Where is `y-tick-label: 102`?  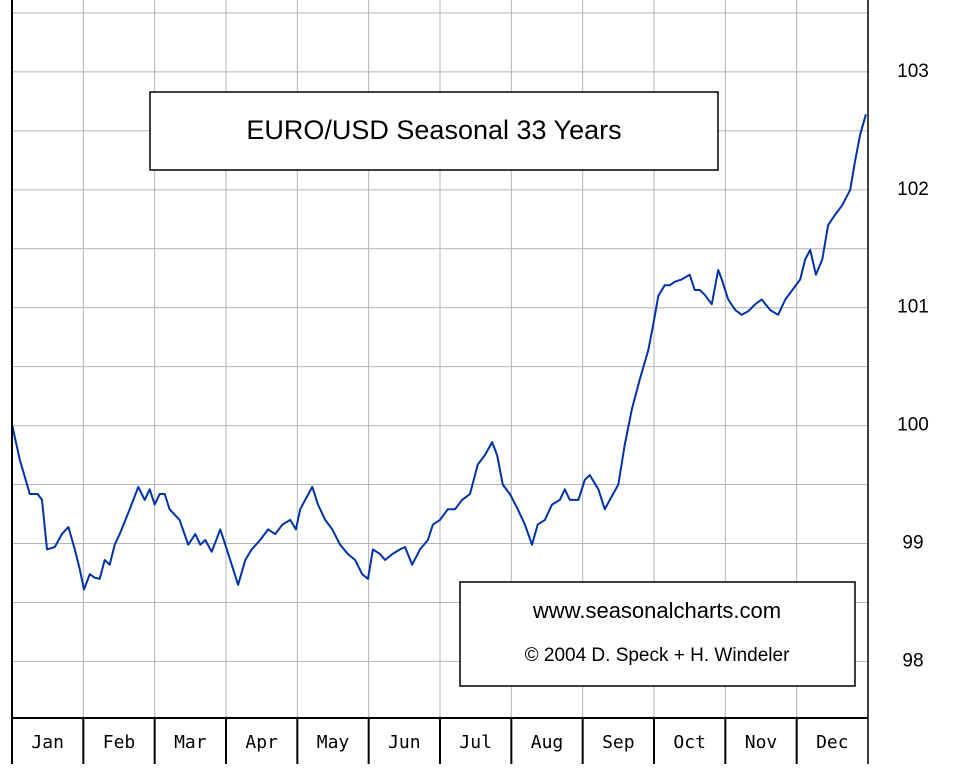 y-tick-label: 102 is located at coordinates (913, 189).